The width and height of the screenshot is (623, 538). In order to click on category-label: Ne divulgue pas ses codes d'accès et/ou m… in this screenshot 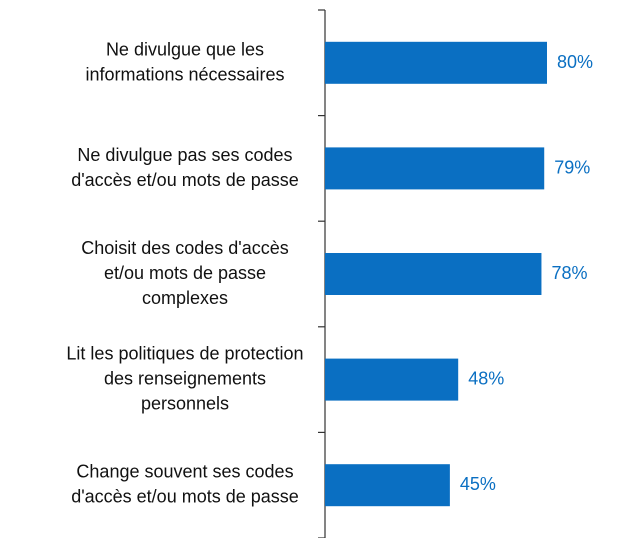, I will do `click(185, 167)`.